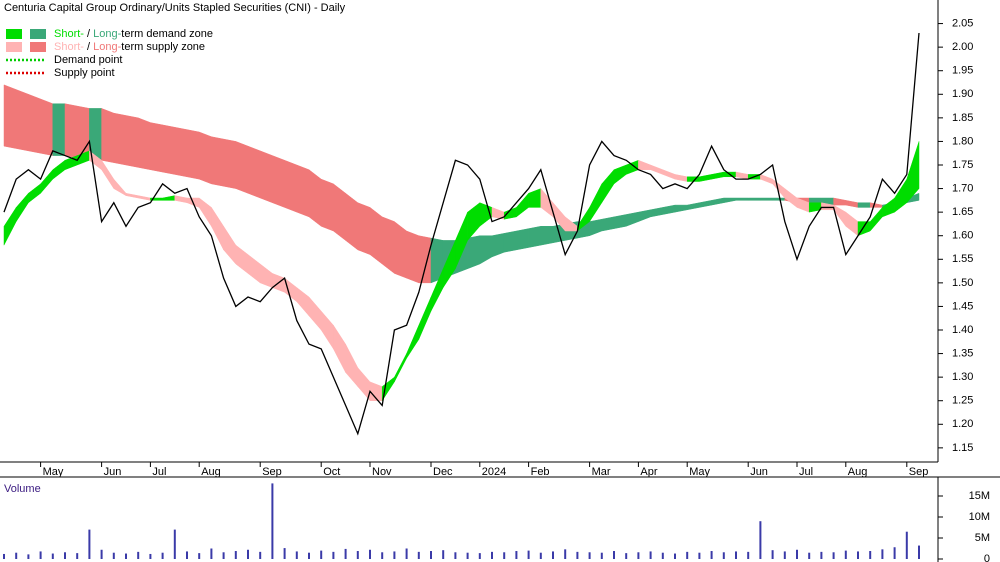 The height and width of the screenshot is (562, 1000). Describe the element at coordinates (979, 496) in the screenshot. I see `y-tick-label: 15M` at that location.